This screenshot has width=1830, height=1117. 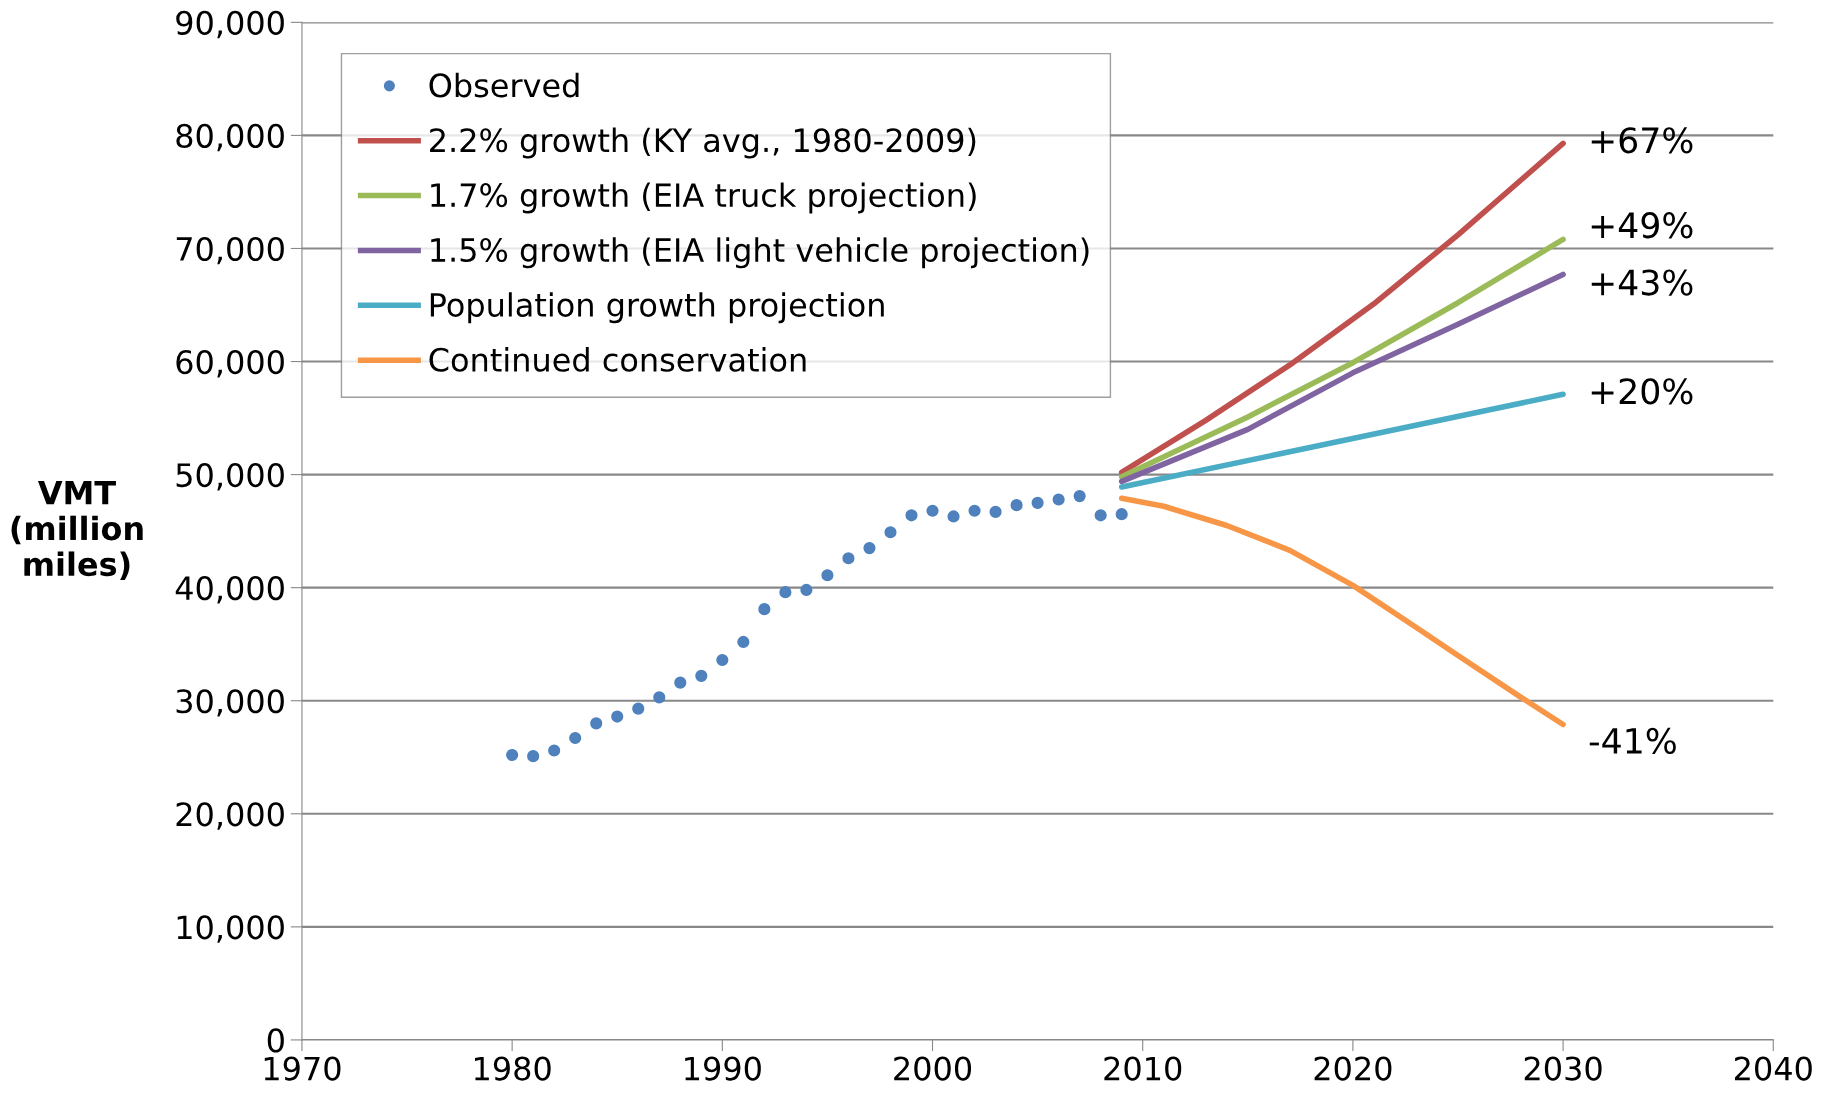 I want to click on y-axis-title: VMT (million miles), so click(x=77, y=530).